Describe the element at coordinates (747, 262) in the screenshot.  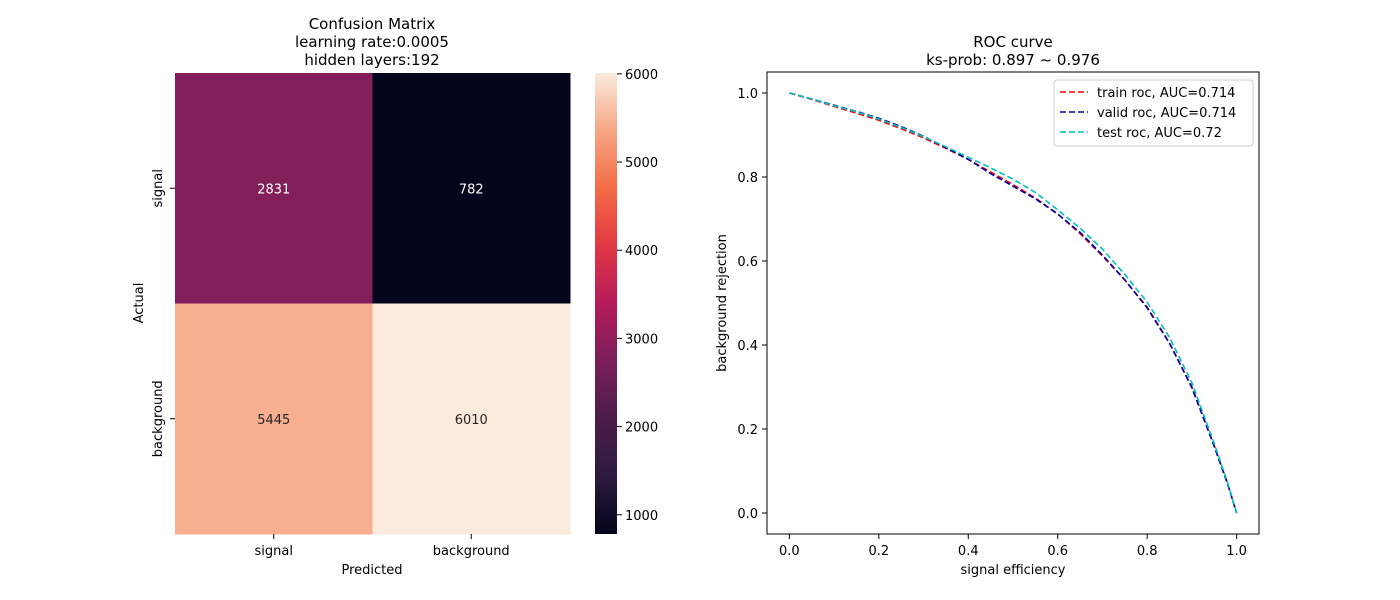
I see `roc-ytick-label: 0.6` at that location.